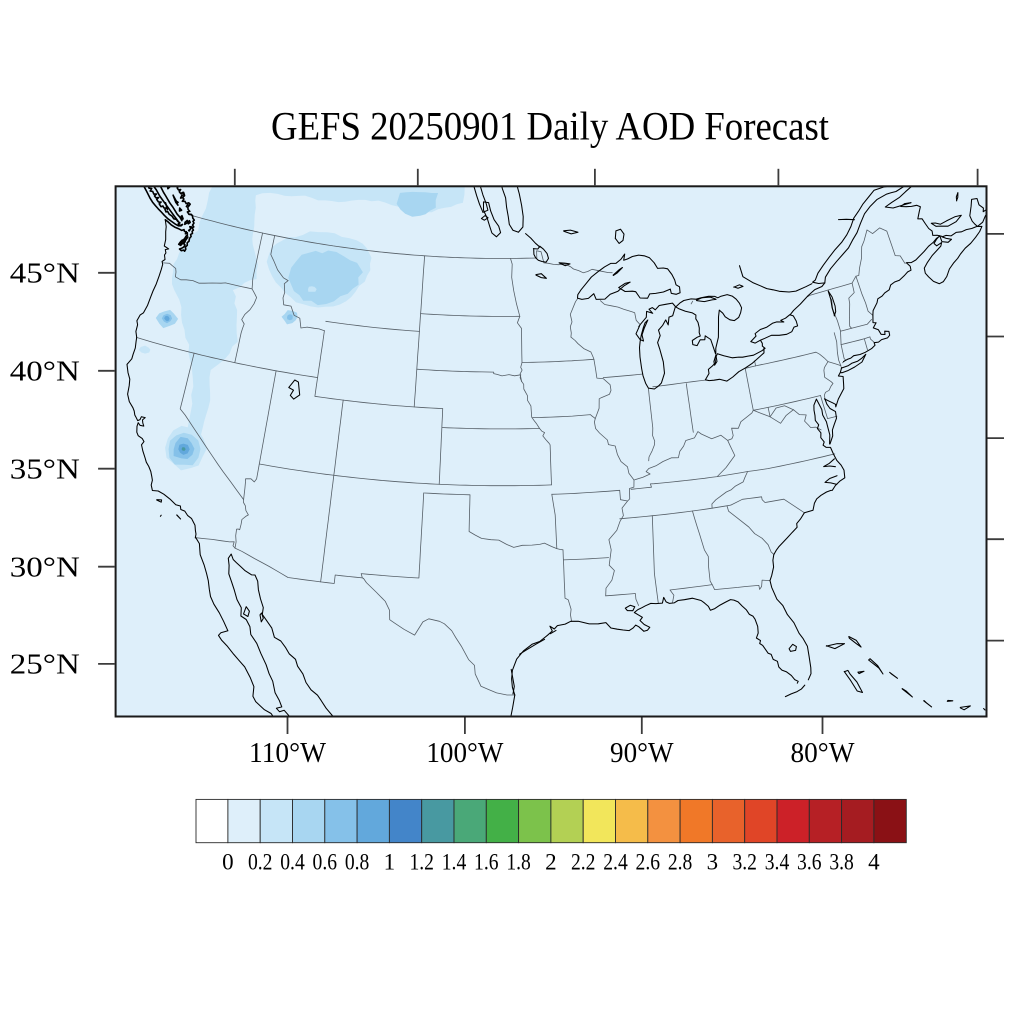 The image size is (1024, 1024). What do you see at coordinates (744, 862) in the screenshot?
I see `svg-text: 3.2` at bounding box center [744, 862].